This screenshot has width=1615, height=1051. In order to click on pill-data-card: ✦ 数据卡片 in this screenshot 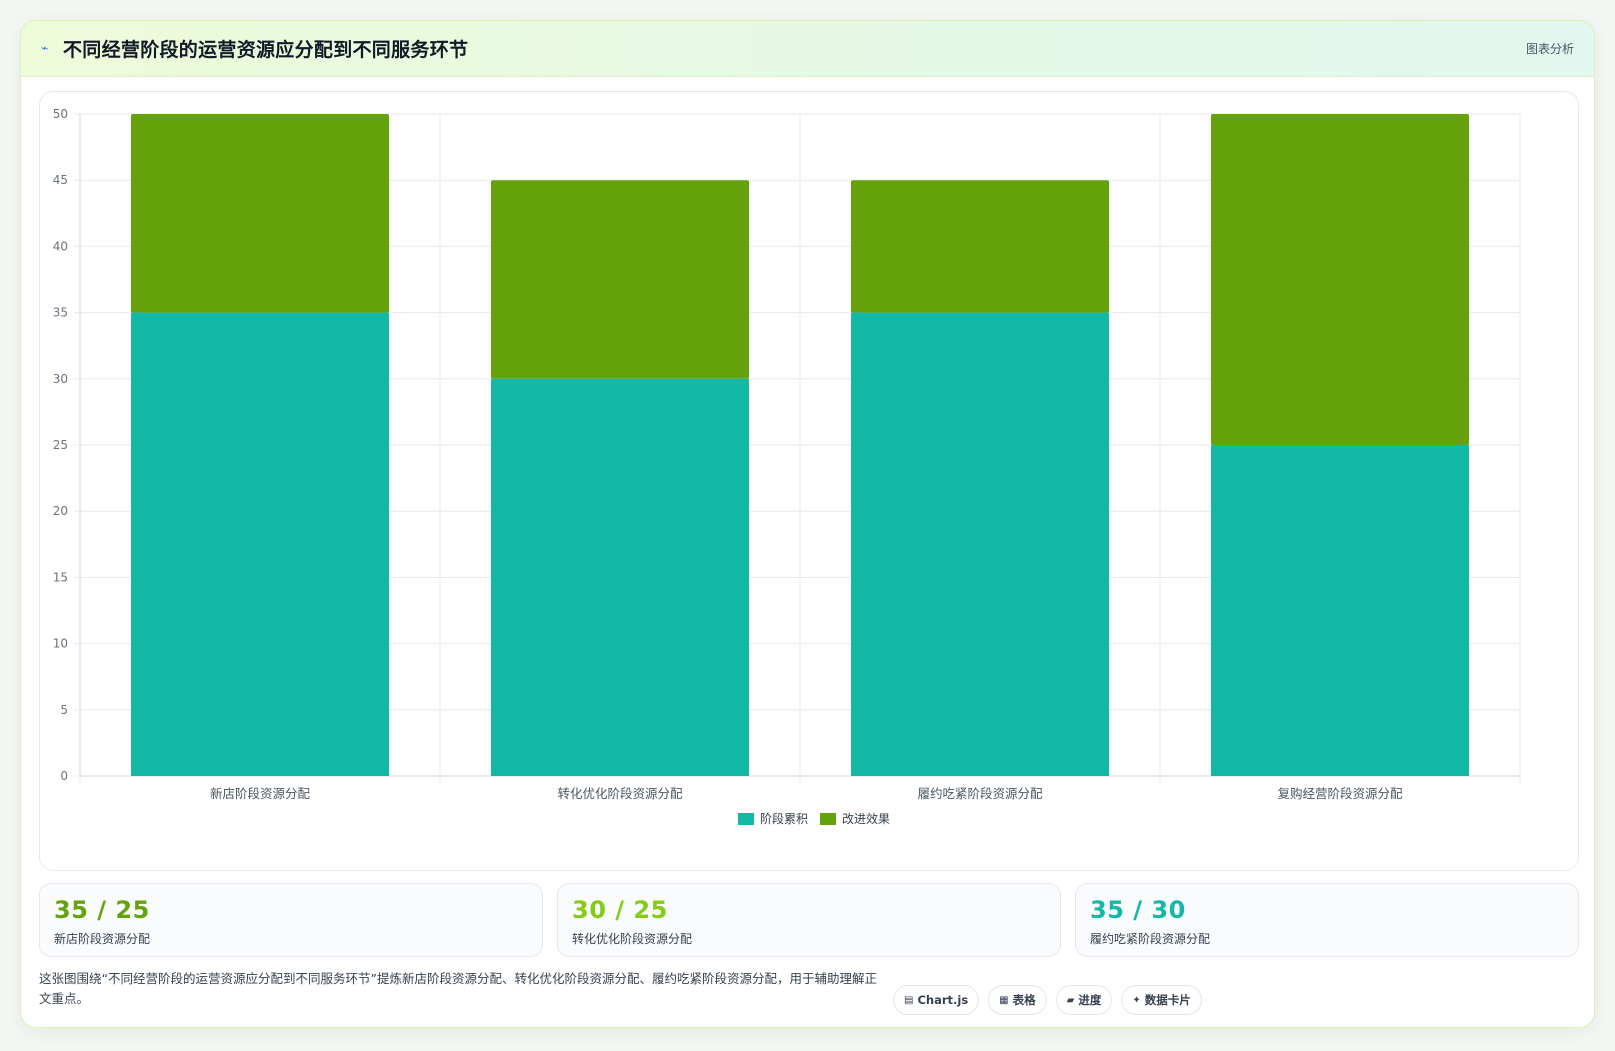, I will do `click(1161, 1000)`.